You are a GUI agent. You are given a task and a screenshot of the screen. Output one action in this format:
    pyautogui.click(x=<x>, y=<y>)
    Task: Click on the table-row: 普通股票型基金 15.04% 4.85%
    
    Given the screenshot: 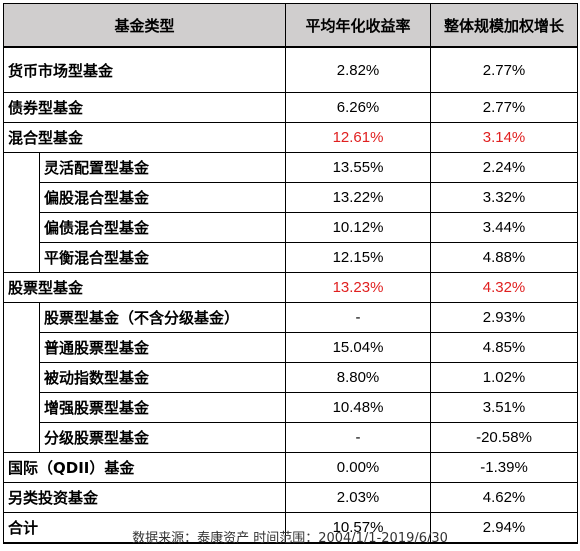 What is the action you would take?
    pyautogui.click(x=291, y=347)
    